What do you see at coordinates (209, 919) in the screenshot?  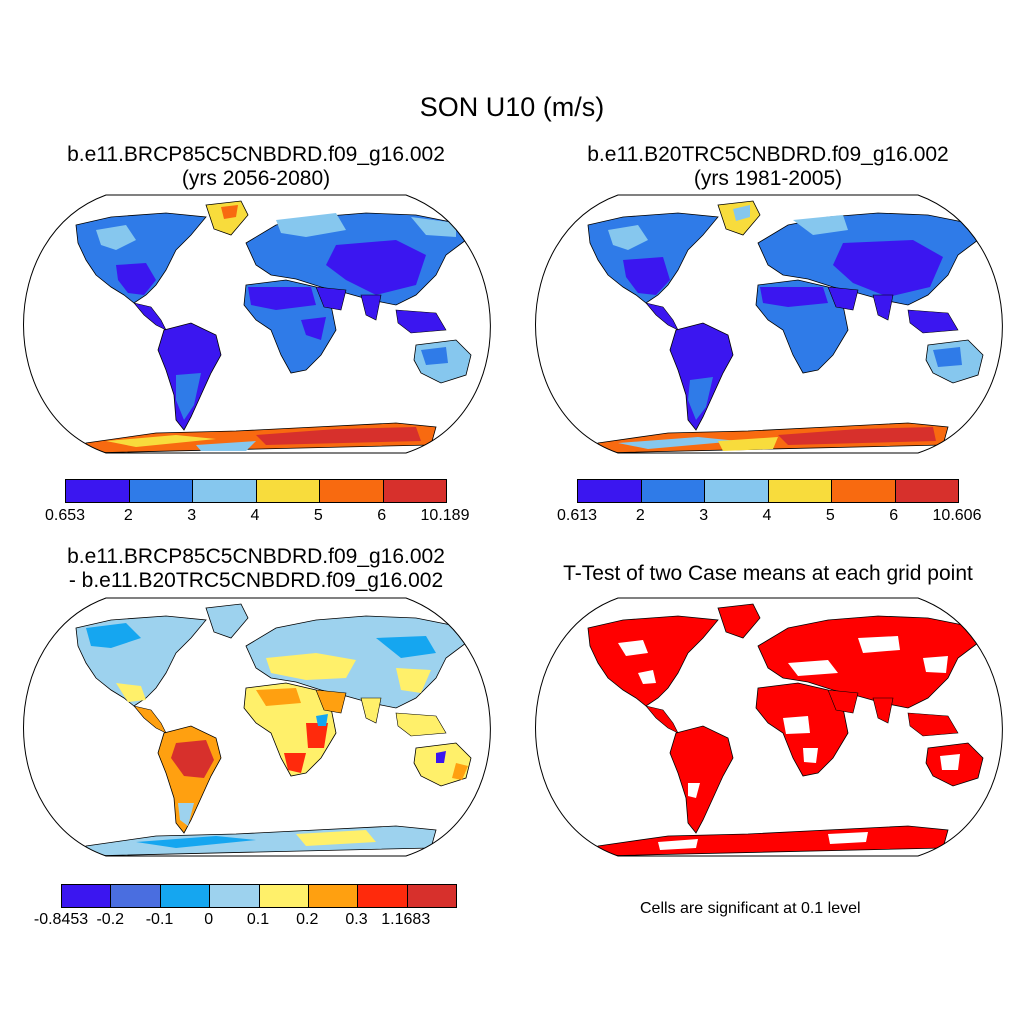 I see `cb3-tick-label: 0` at bounding box center [209, 919].